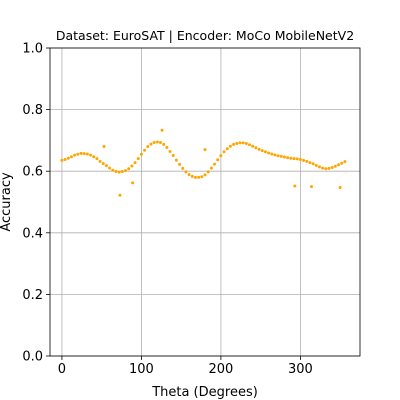 This screenshot has width=400, height=400. Describe the element at coordinates (32, 110) in the screenshot. I see `y-tick-label: 0.8` at that location.